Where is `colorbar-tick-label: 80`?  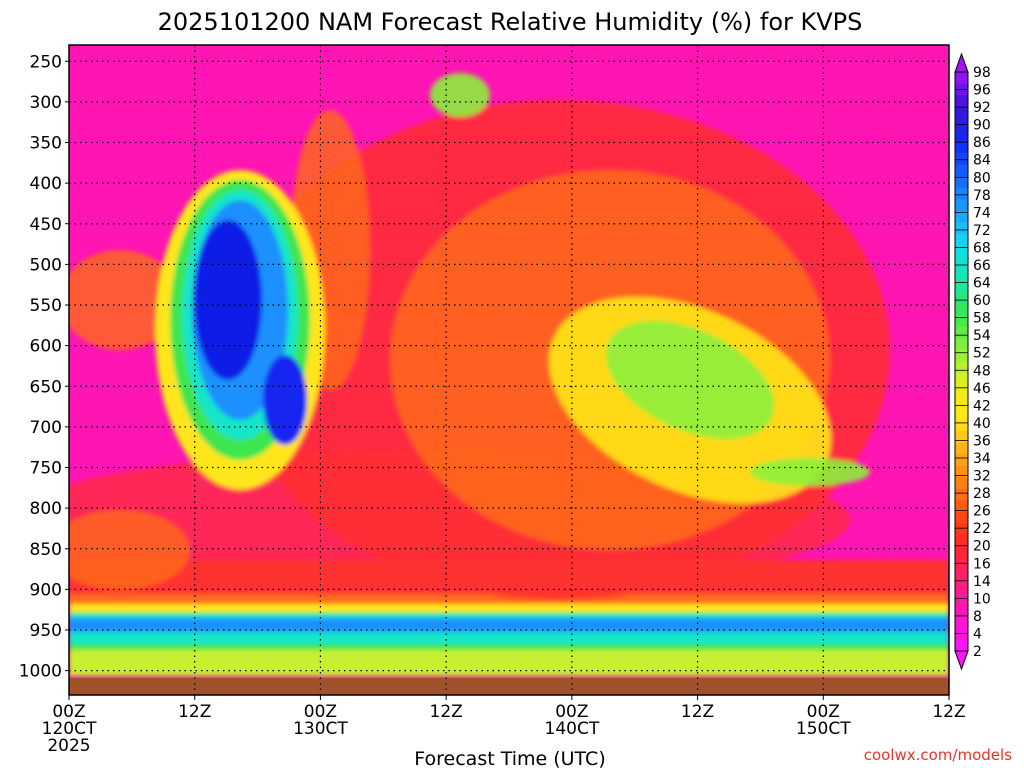
colorbar-tick-label: 80 is located at coordinates (982, 178).